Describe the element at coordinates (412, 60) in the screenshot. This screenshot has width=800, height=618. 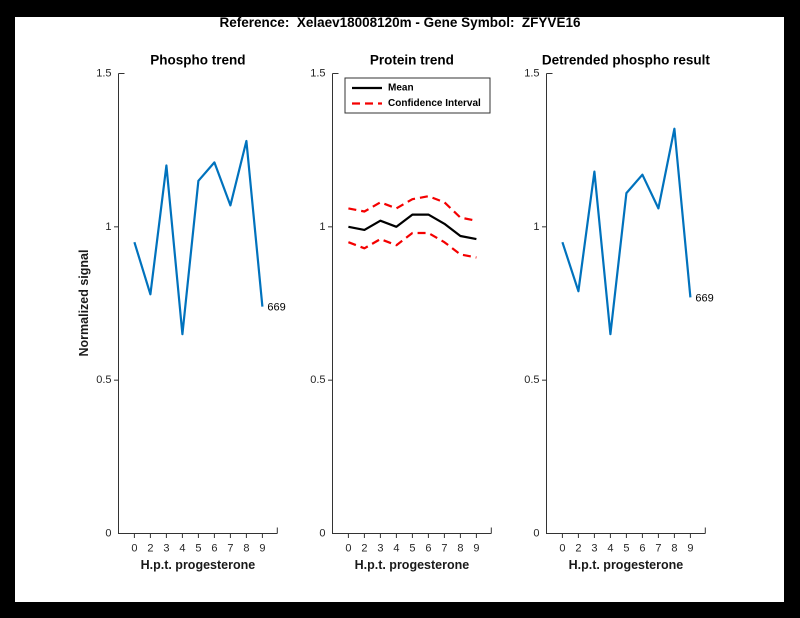
I see `subplot-title: Protein trend` at that location.